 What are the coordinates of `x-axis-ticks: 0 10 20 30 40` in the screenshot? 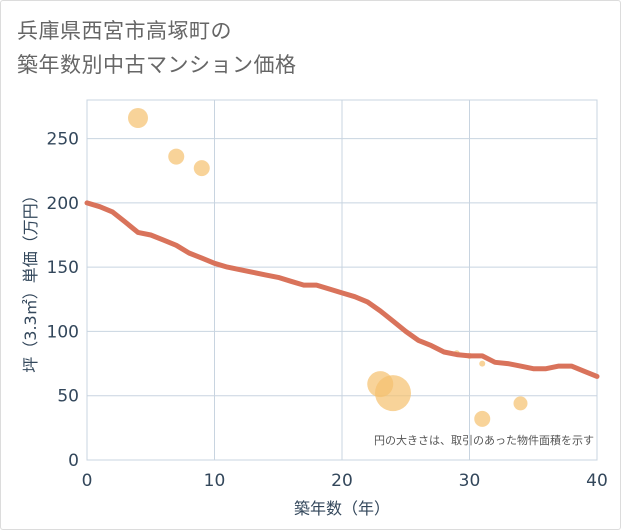 It's located at (345, 481).